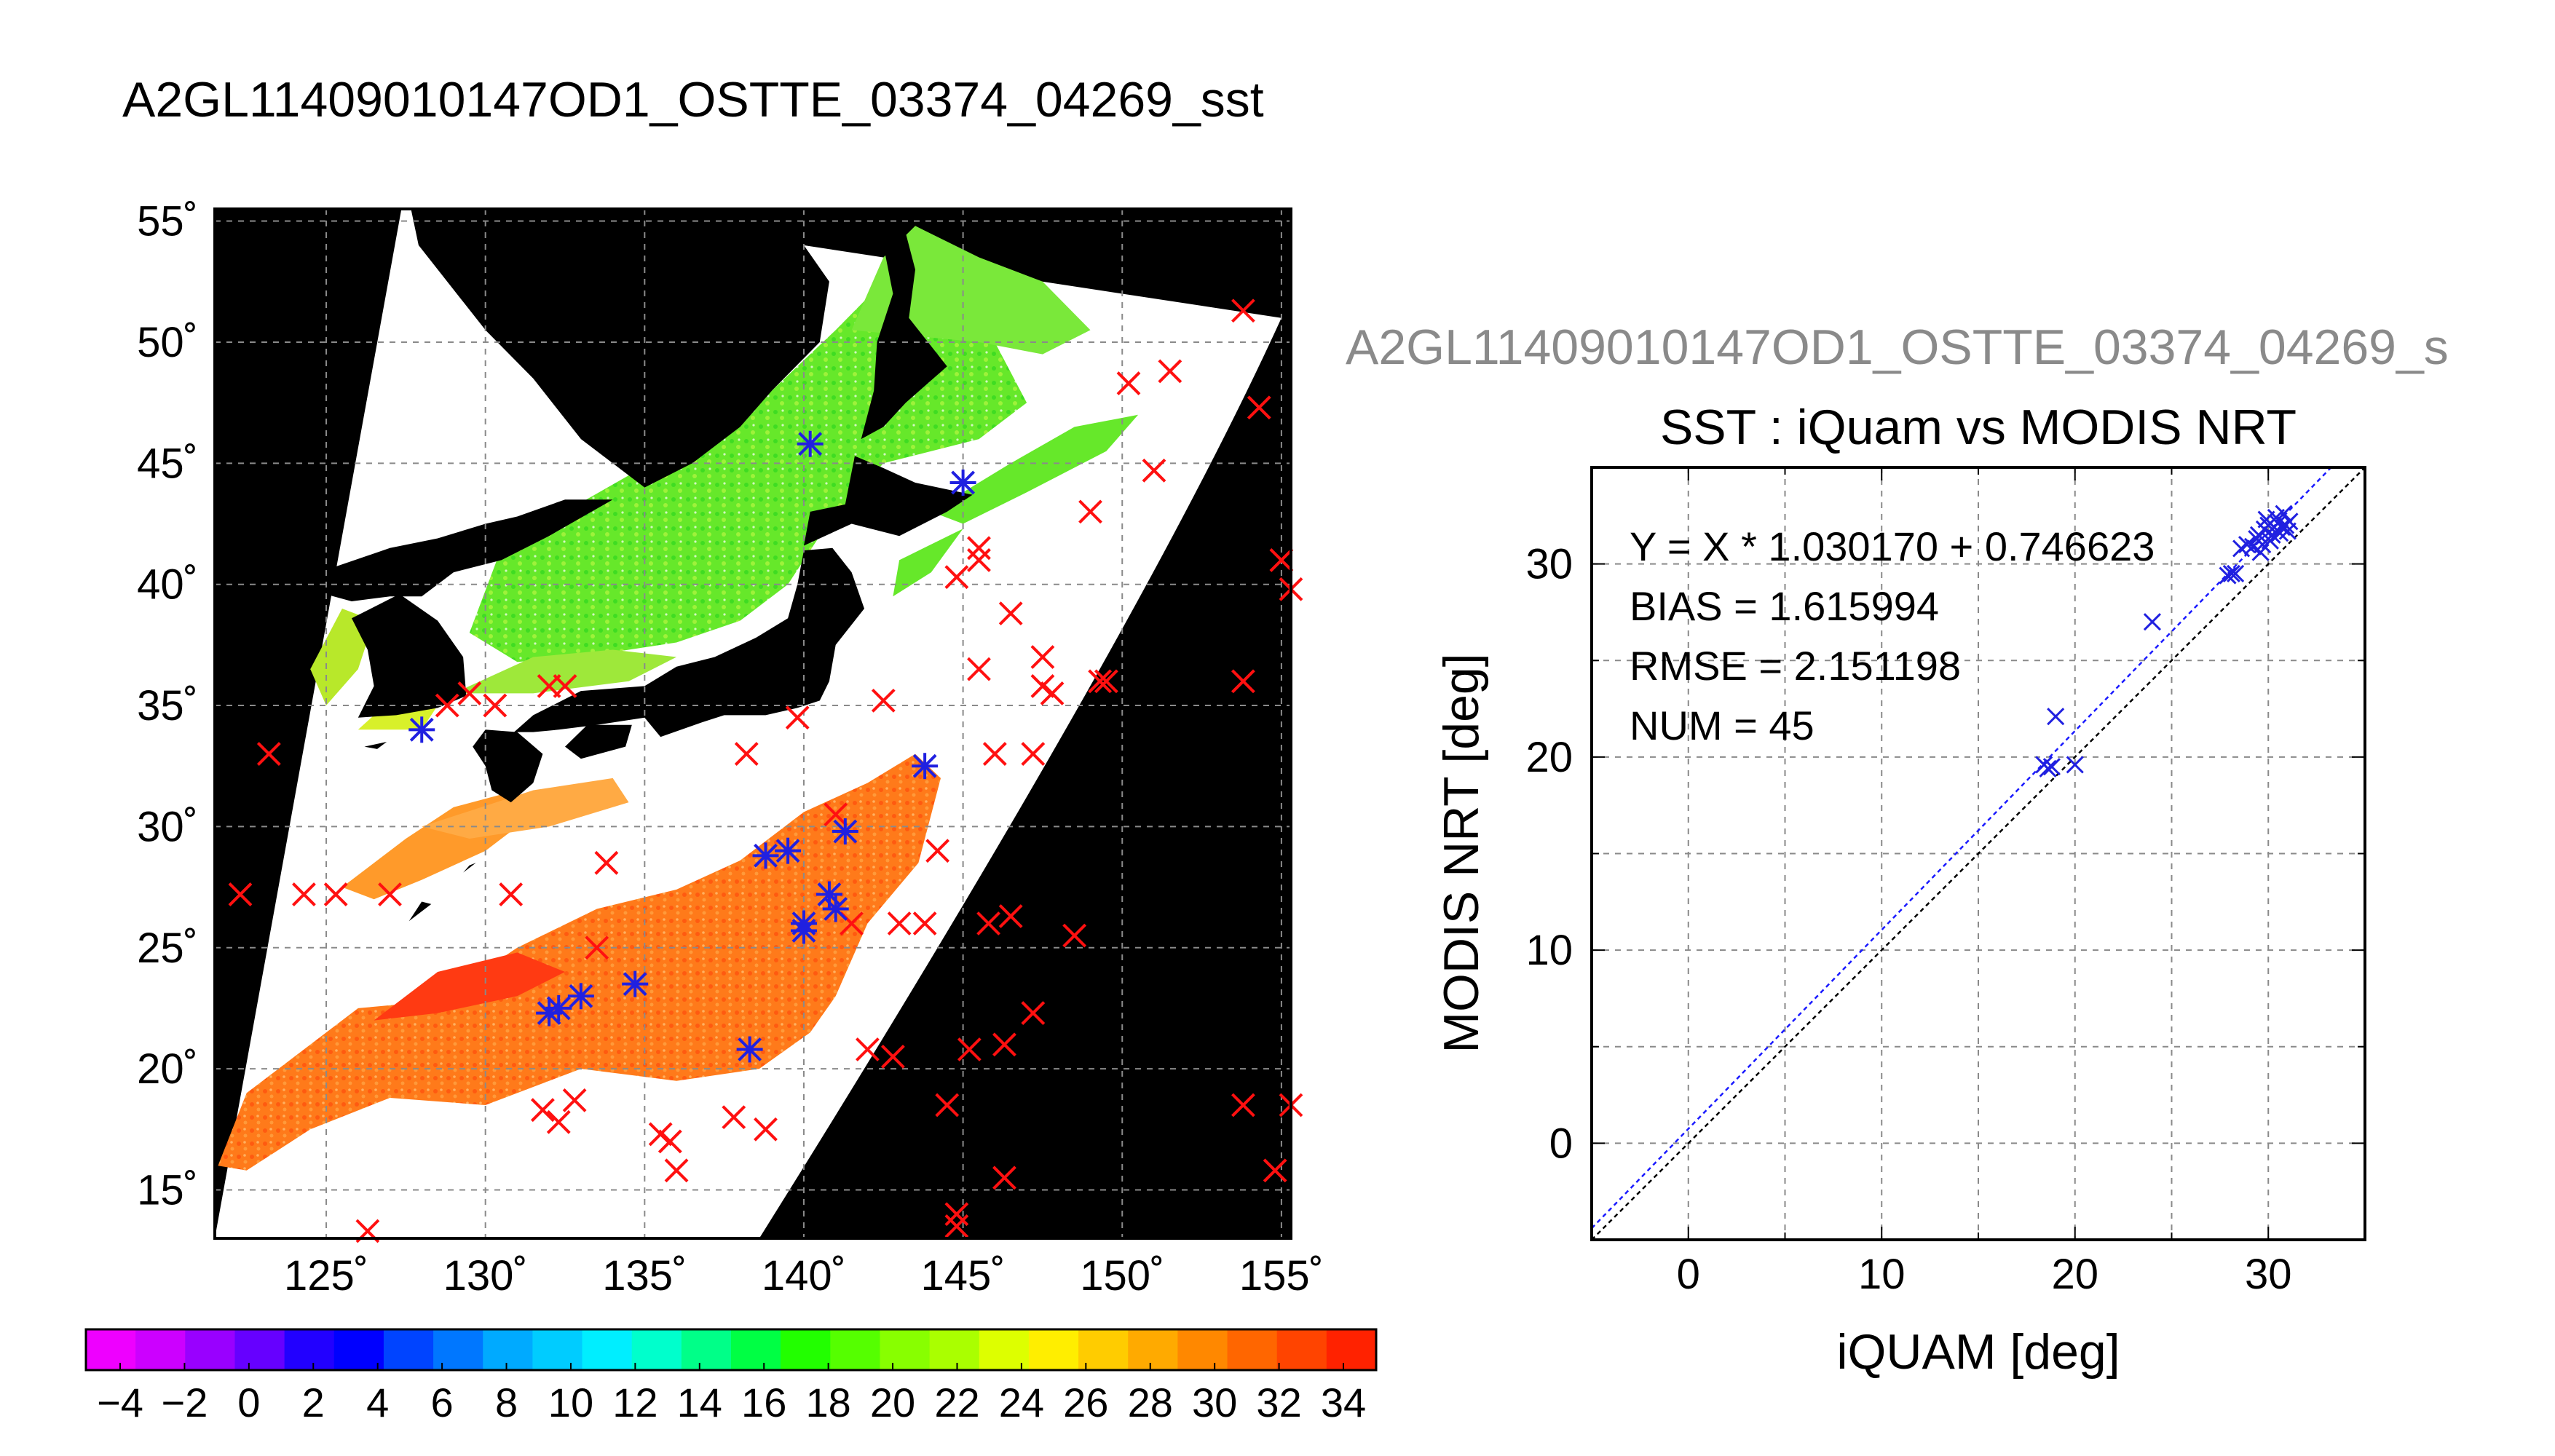 This screenshot has width=2555, height=1456. I want to click on scatter-y-tick-label: 0, so click(1561, 1143).